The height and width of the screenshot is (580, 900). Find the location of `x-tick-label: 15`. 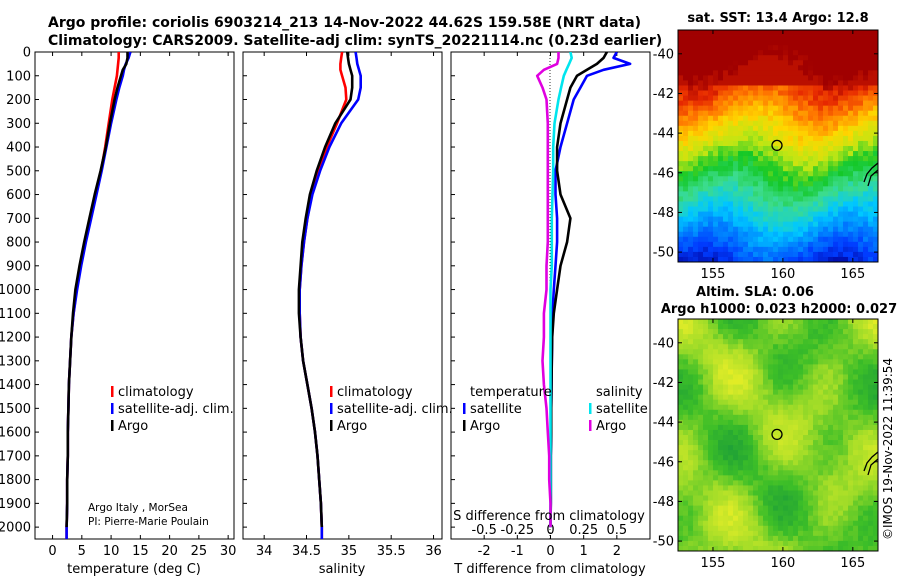

x-tick-label: 15 is located at coordinates (140, 551).